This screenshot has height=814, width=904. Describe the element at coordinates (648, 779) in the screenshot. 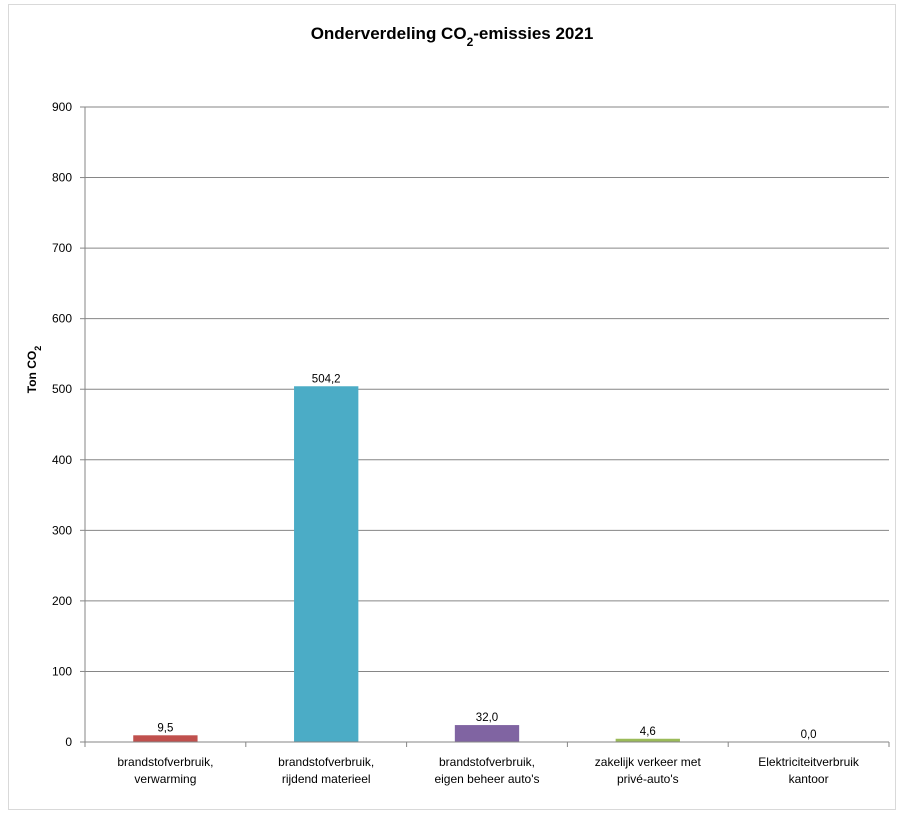

I see `x-category-label: privé-auto's` at that location.